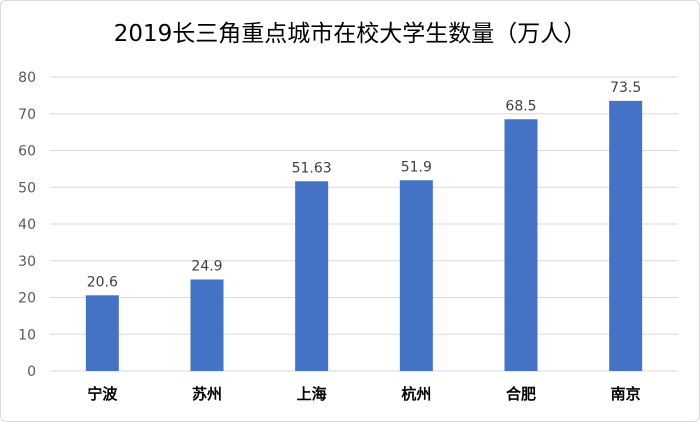  I want to click on data-label: 51.63, so click(312, 168).